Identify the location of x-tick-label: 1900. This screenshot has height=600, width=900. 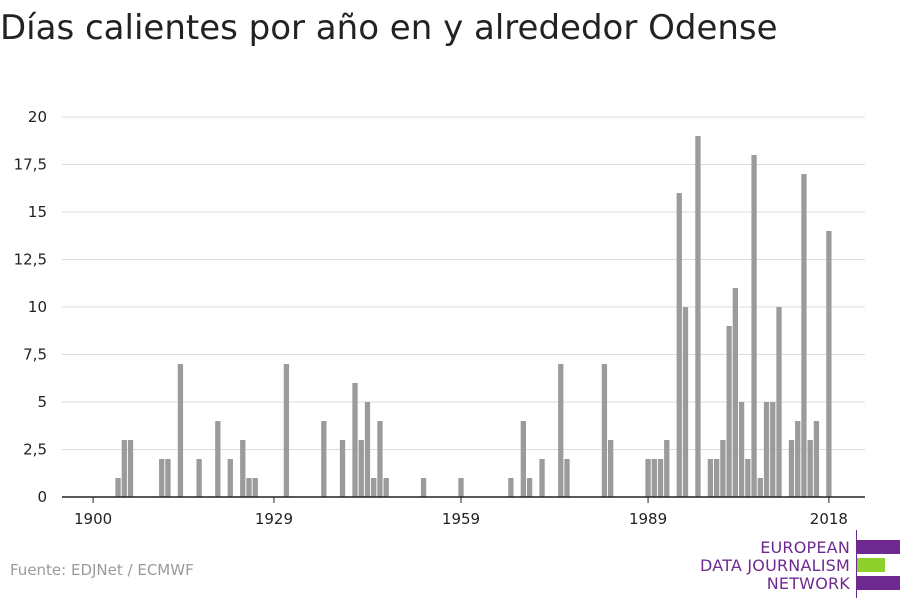
(93, 519).